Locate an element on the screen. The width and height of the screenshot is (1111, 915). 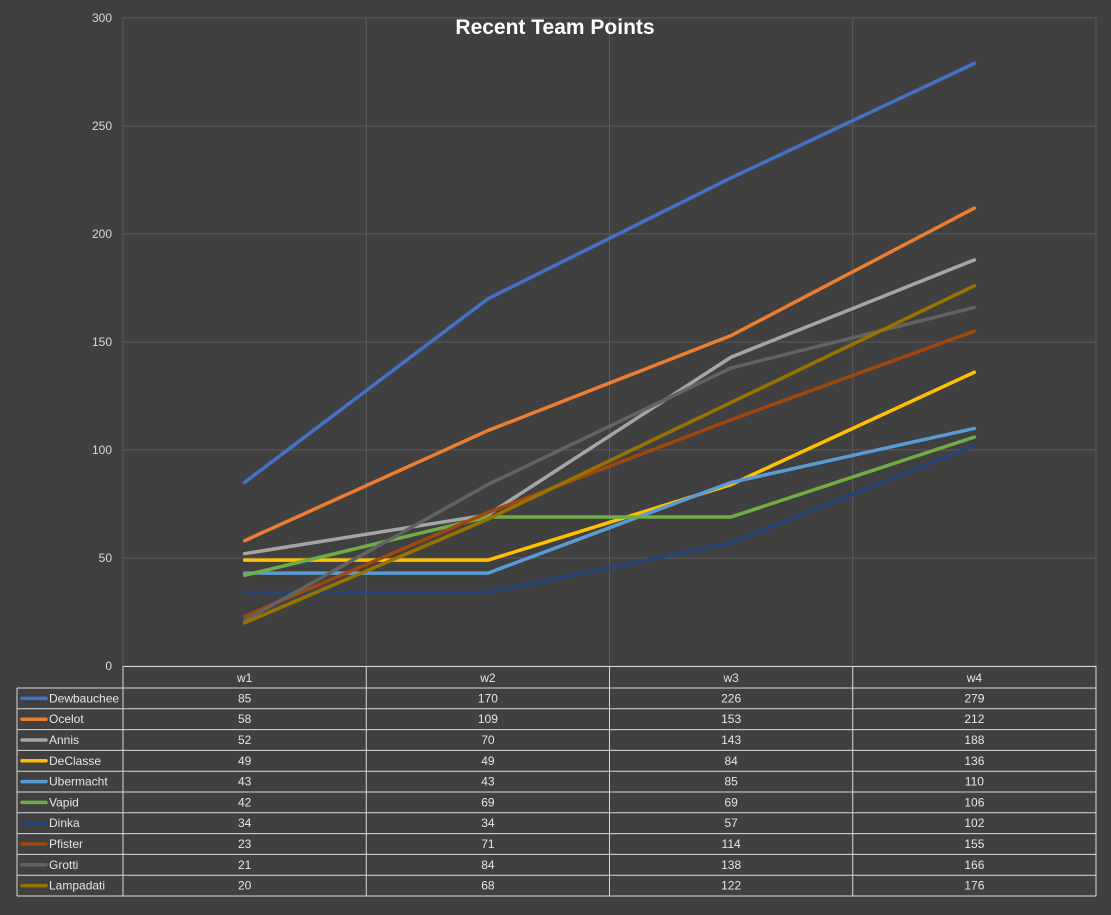
series-name-label: Dinka is located at coordinates (64, 823).